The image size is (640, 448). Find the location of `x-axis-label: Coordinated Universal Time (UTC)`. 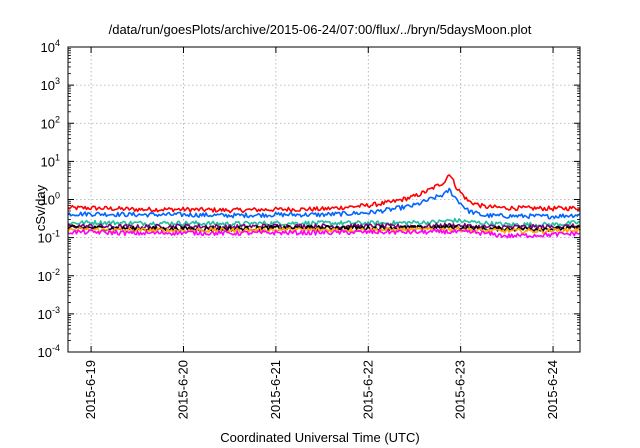

x-axis-label: Coordinated Universal Time (UTC) is located at coordinates (320, 437).